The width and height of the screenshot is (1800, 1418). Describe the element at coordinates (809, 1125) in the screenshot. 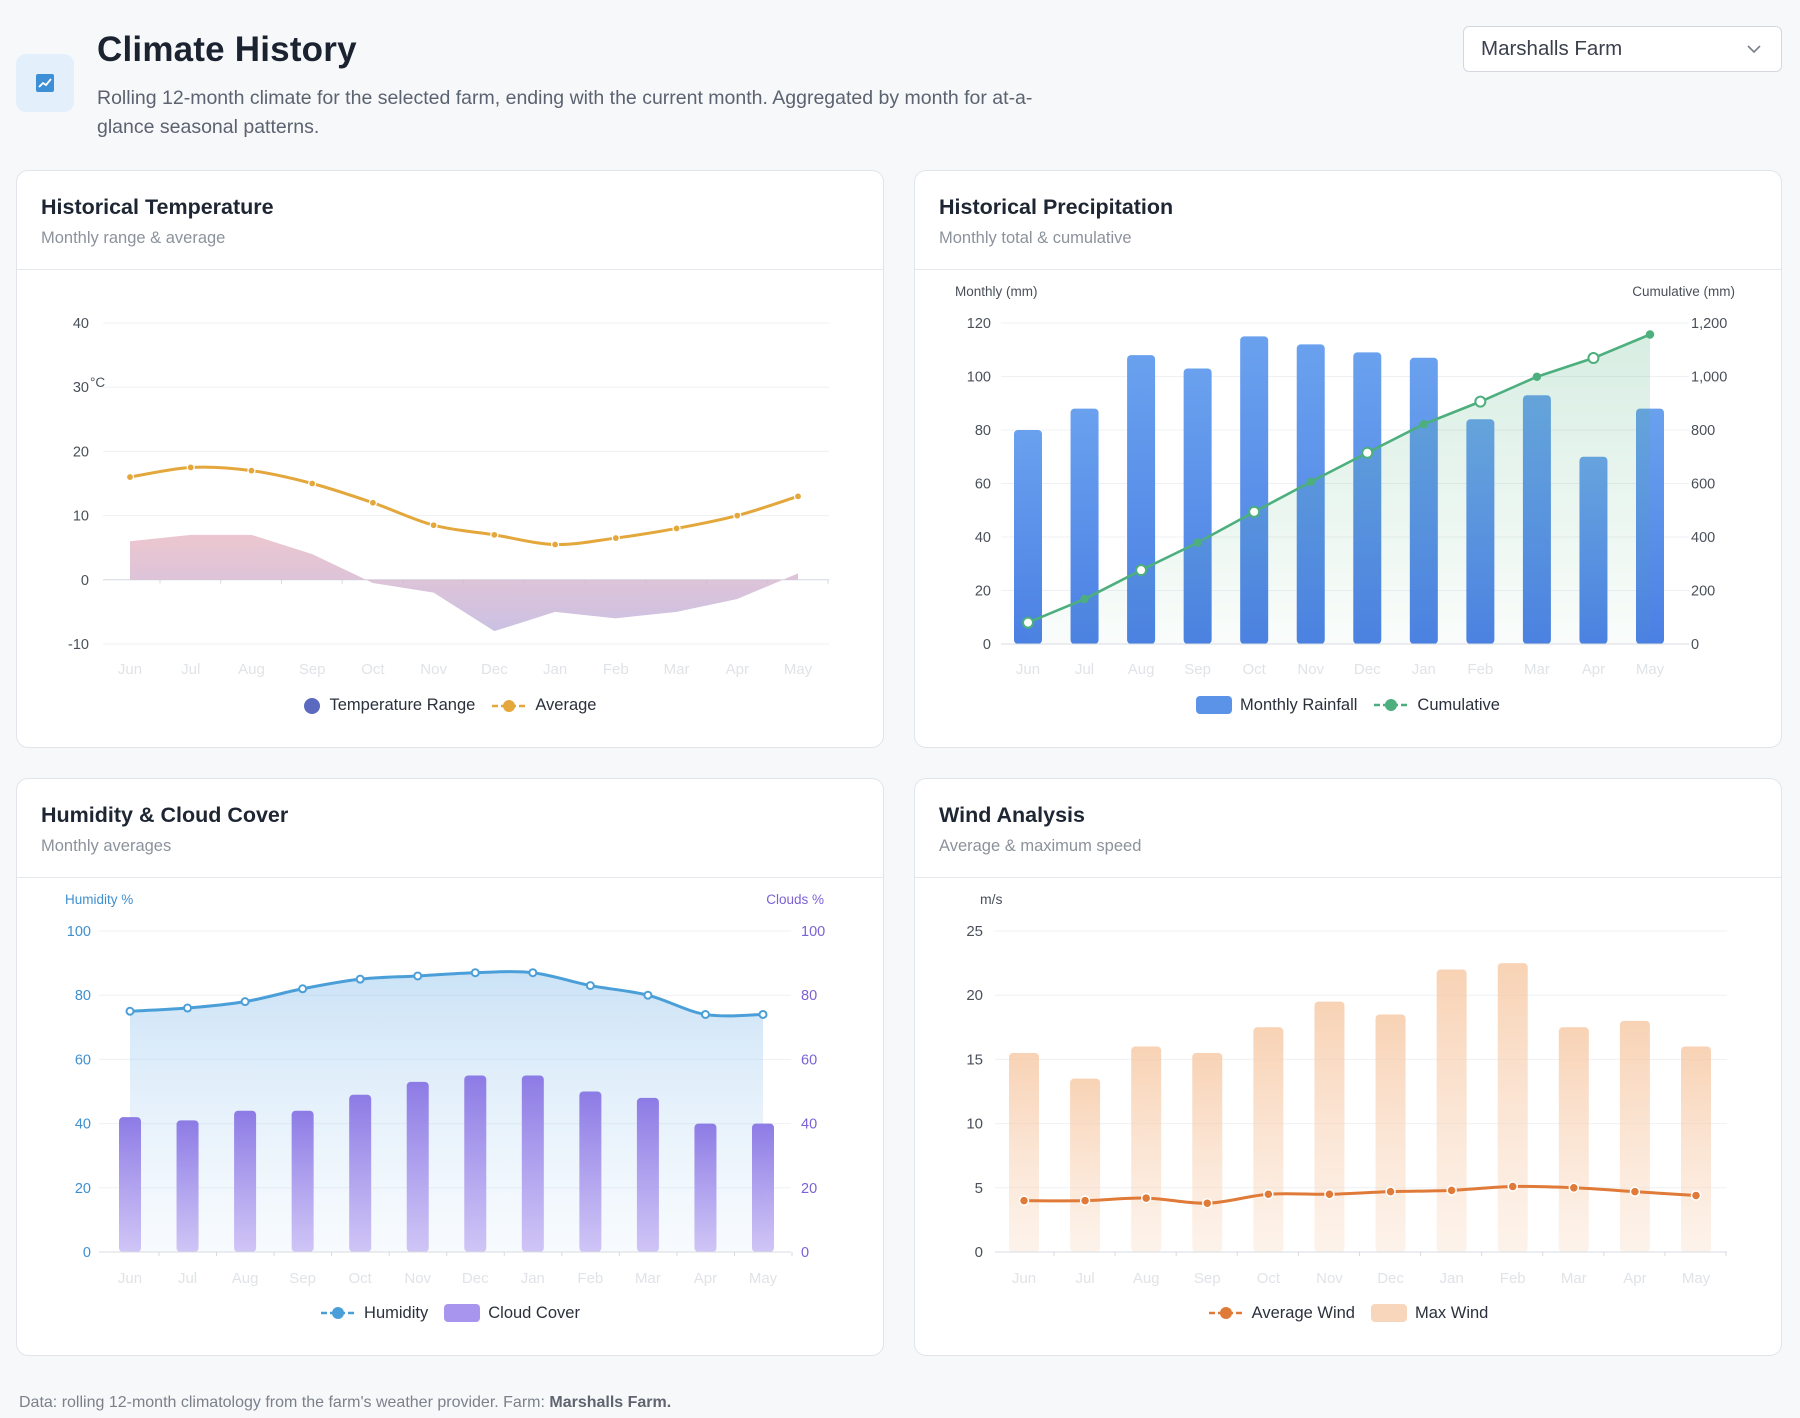

I see `y2-tick-label: 40` at that location.